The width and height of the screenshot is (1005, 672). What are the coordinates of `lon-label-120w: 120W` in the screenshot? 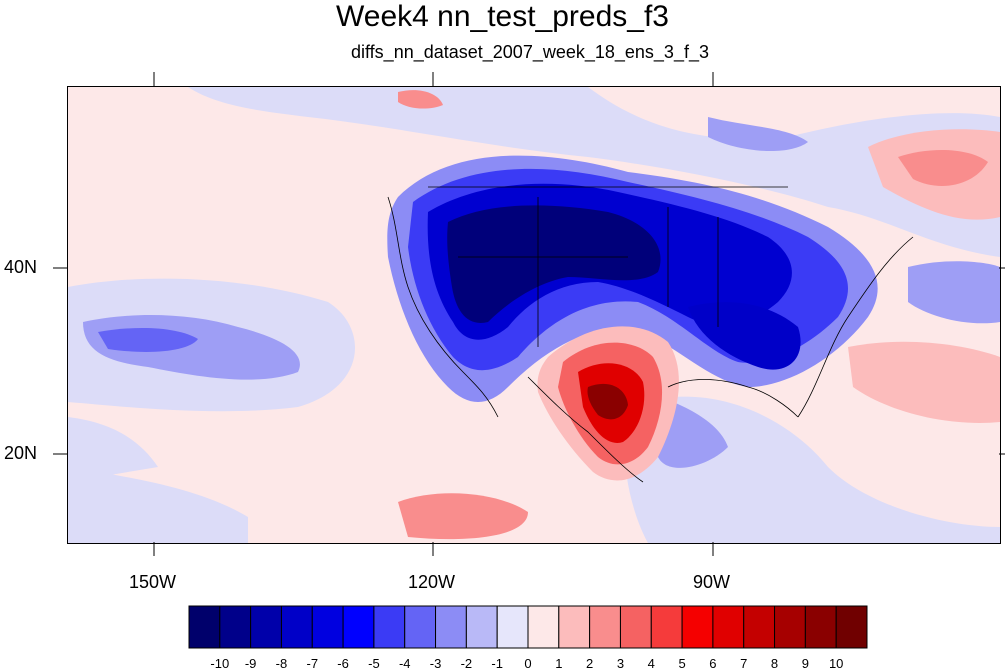 It's located at (432, 582).